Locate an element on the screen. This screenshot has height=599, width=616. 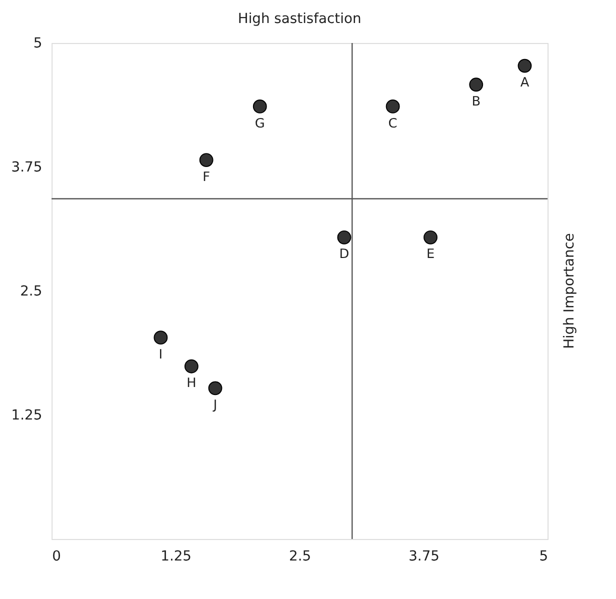
text: High Importance is located at coordinates (569, 291).